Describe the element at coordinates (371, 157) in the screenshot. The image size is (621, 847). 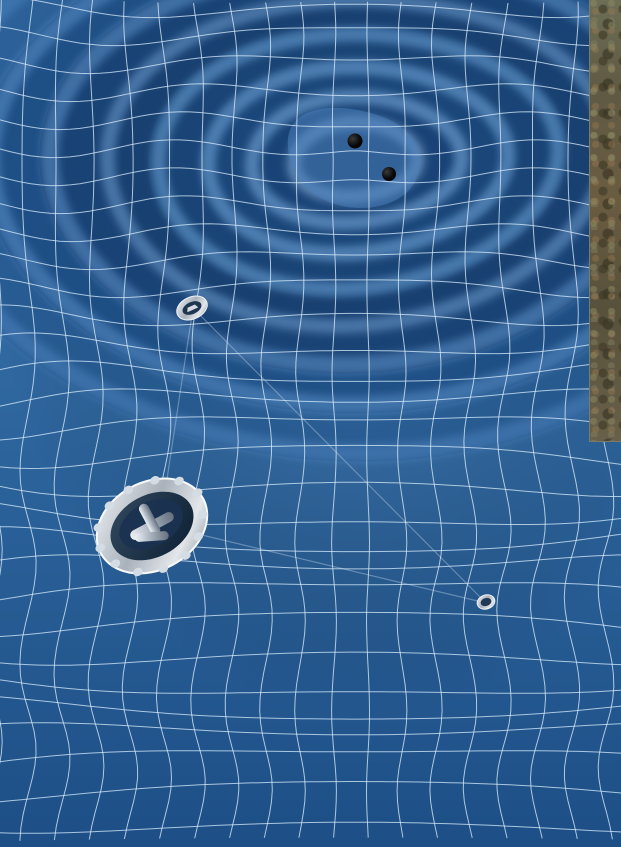
I see `black-holes` at that location.